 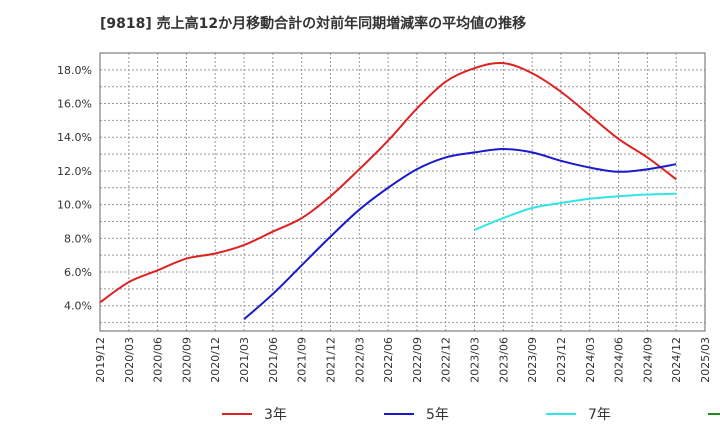 What do you see at coordinates (705, 360) in the screenshot?
I see `x-tick-label: 2025/03` at bounding box center [705, 360].